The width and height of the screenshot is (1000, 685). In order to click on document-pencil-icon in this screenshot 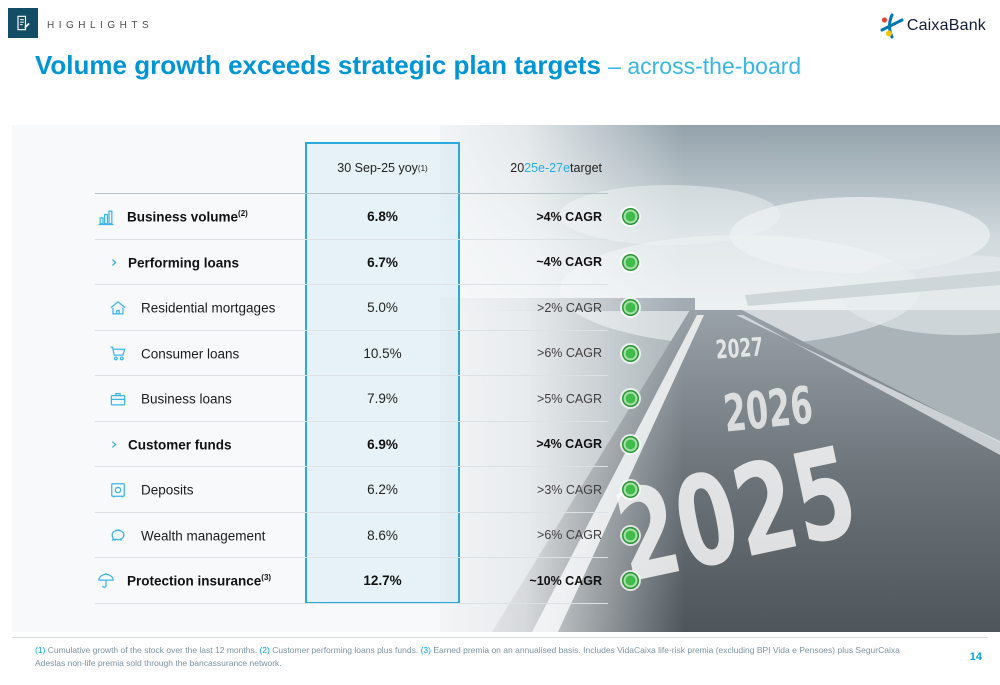, I will do `click(23, 23)`.